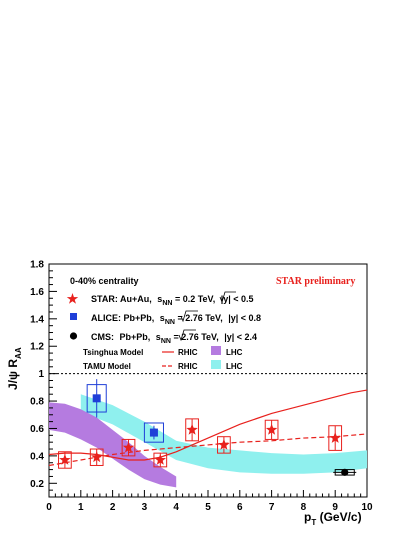 Image resolution: width=414 pixels, height=535 pixels. What do you see at coordinates (244, 318) in the screenshot?
I see `legend-alice-cut: |y| < 0.8` at bounding box center [244, 318].